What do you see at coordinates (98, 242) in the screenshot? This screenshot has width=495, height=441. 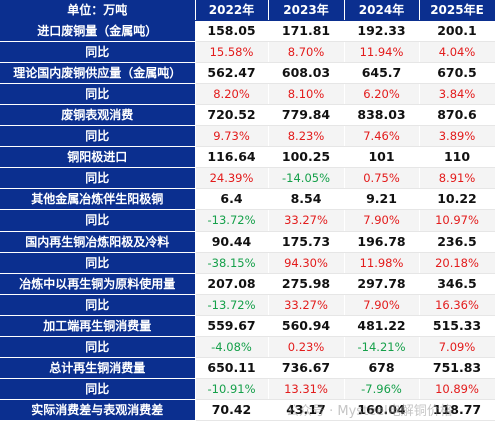 I see `row-label: 国内再生铜冶炼阳极及冷料` at bounding box center [98, 242].